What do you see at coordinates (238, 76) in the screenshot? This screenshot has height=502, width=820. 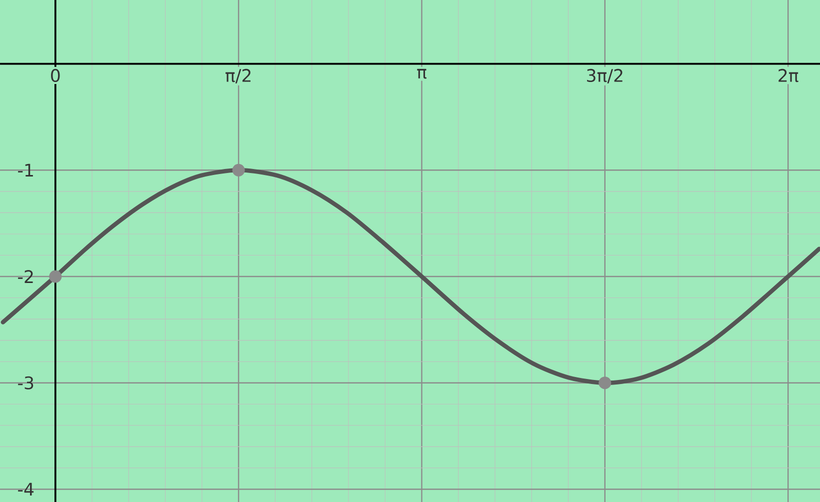 I see `x-tick-label: π/2` at bounding box center [238, 76].